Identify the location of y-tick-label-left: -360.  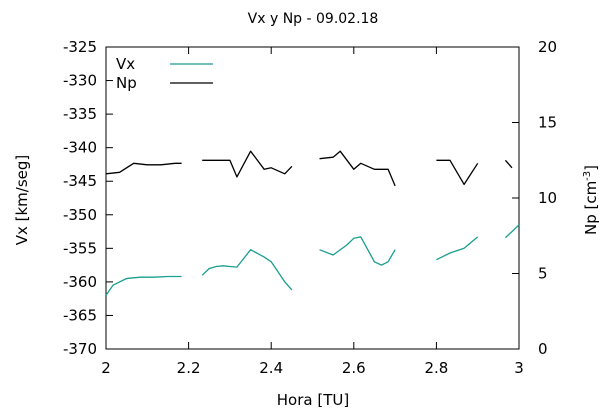
(80, 282).